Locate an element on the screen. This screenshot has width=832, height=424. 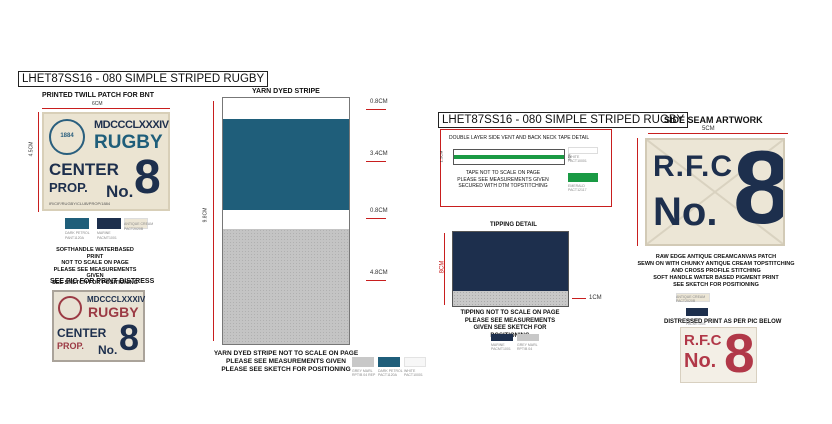
side-note-3: AND CROSS PROFILE STITCHING is located at coordinates (716, 271).